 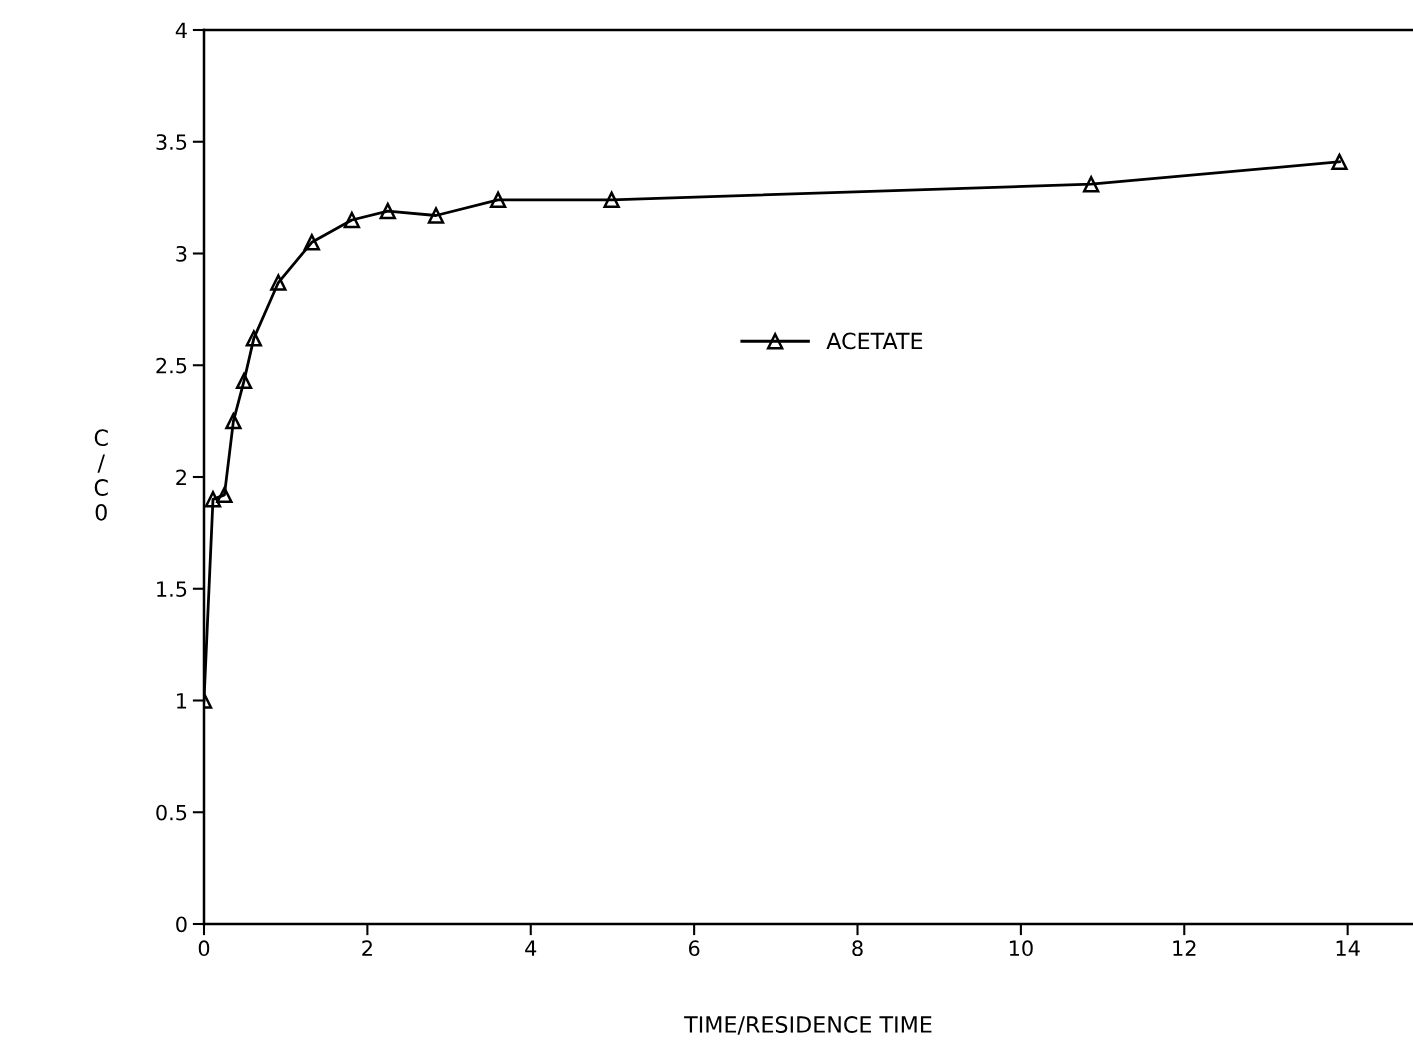 What do you see at coordinates (182, 701) in the screenshot?
I see `y-tick-label: 1` at bounding box center [182, 701].